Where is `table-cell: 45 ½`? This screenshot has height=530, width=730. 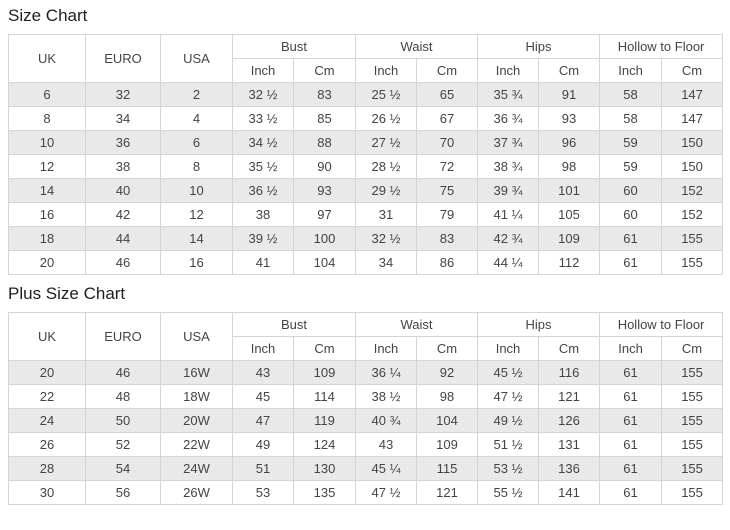 table-cell: 45 ½ is located at coordinates (508, 372).